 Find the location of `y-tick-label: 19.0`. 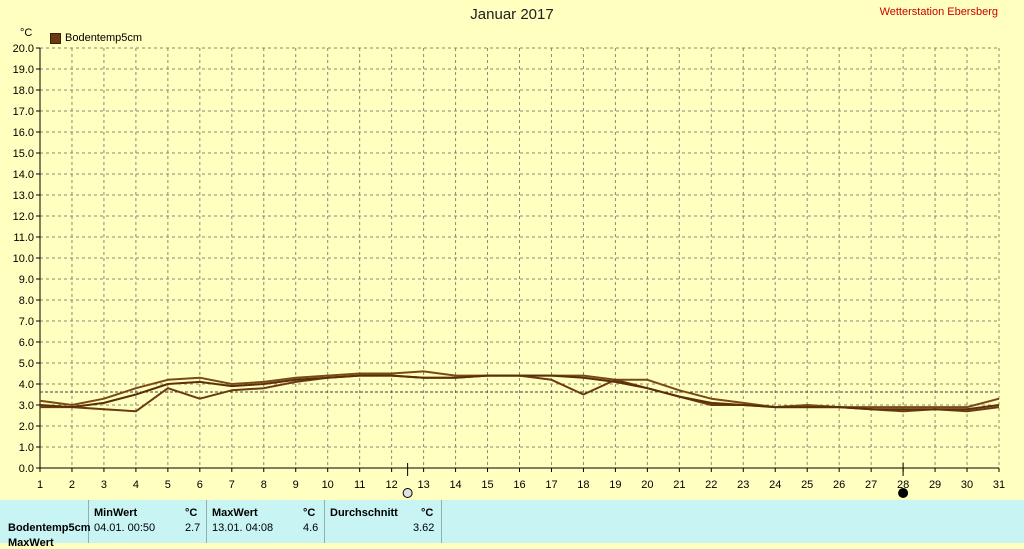

y-tick-label: 19.0 is located at coordinates (23, 70).